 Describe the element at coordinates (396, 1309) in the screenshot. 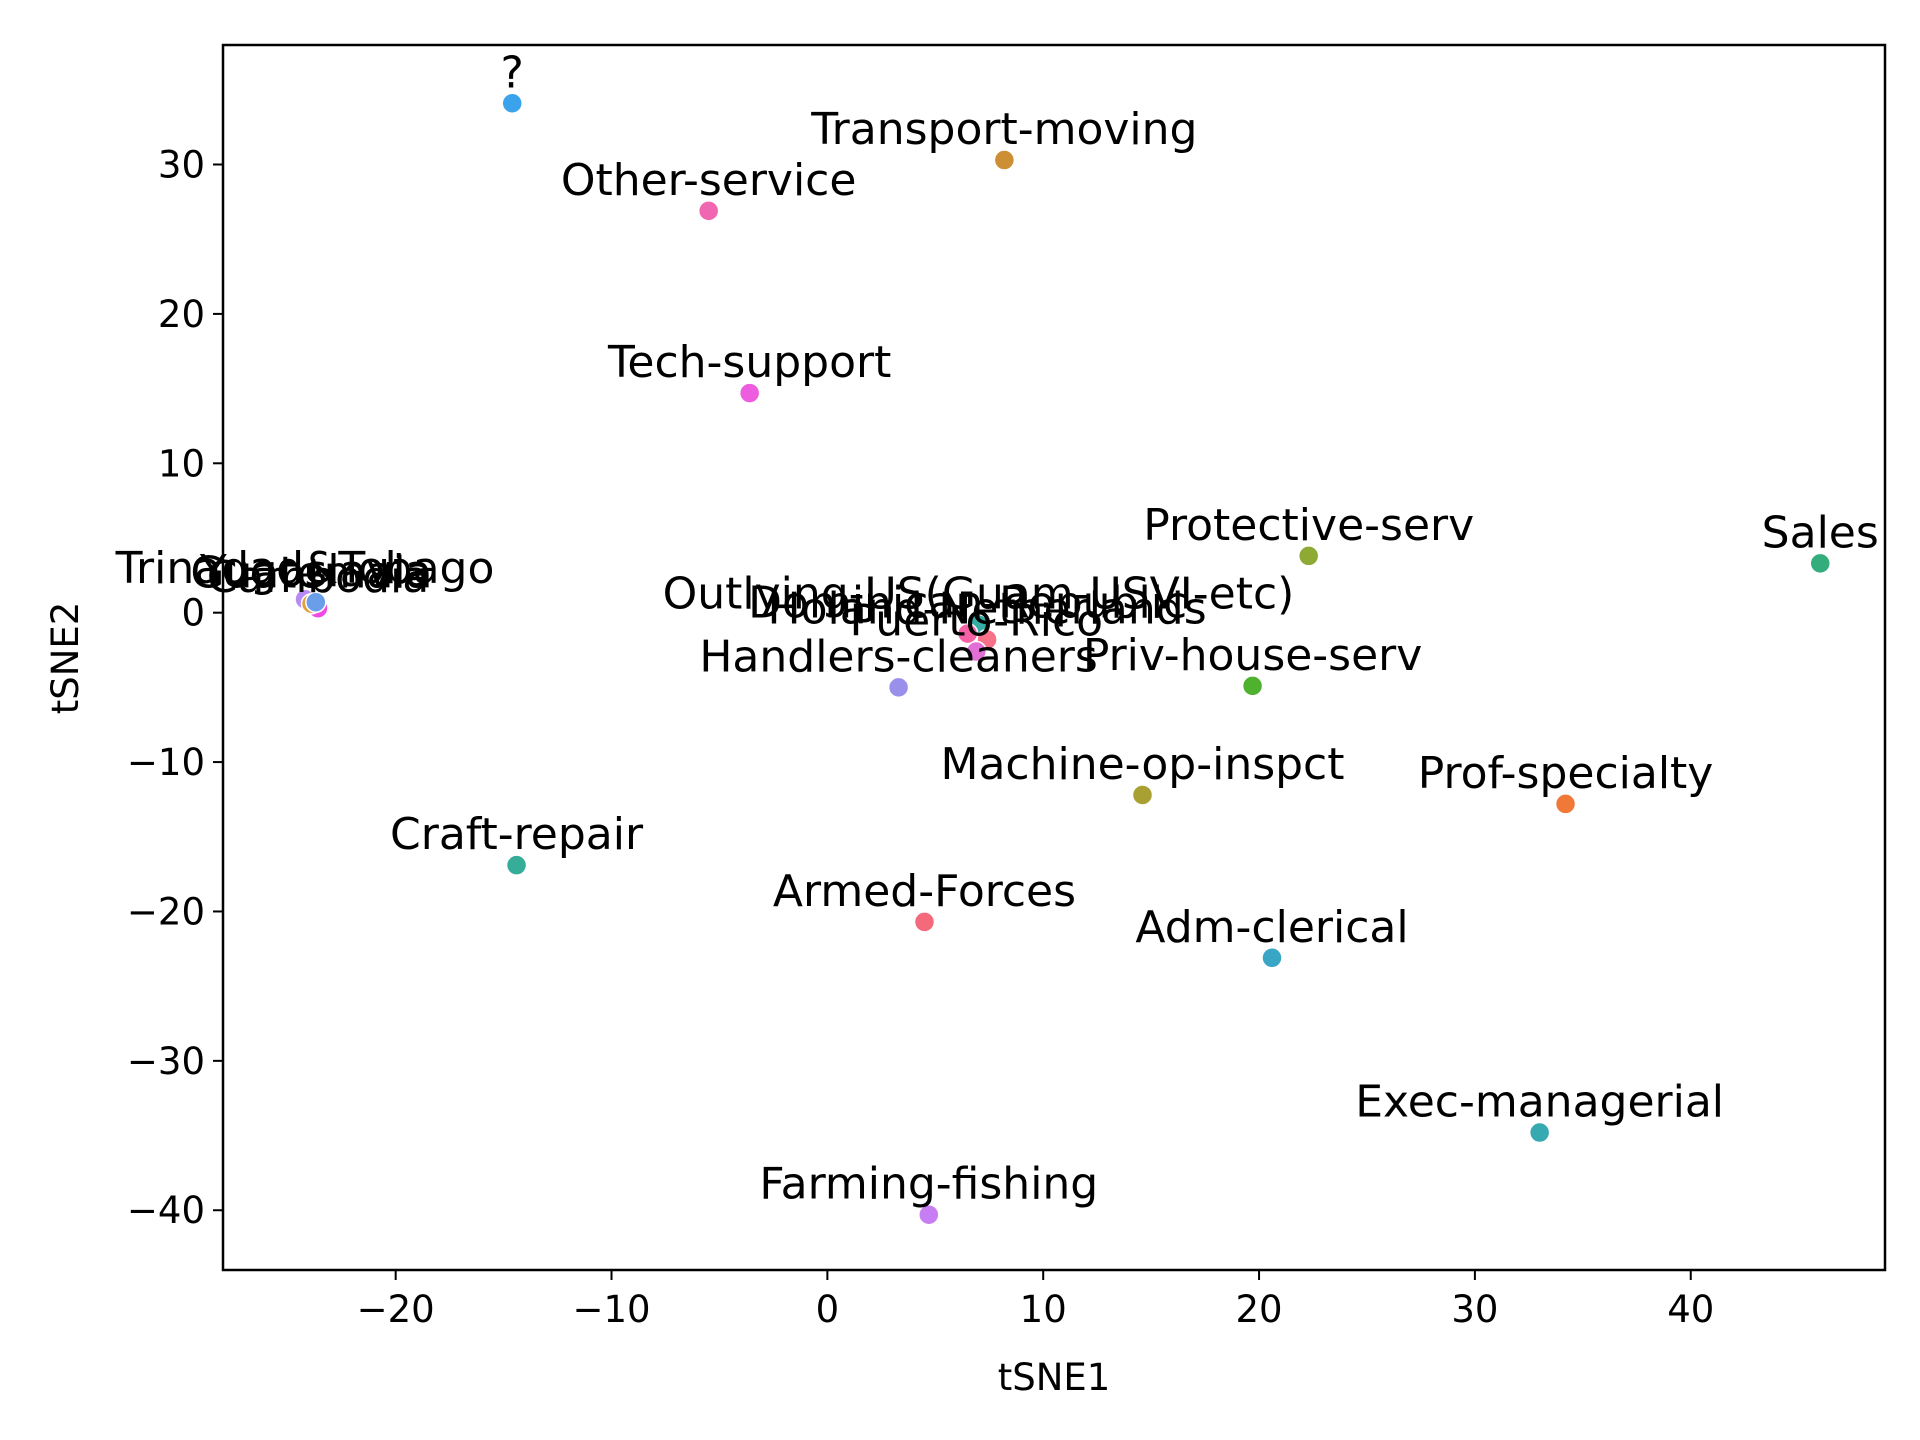

I see `x-tick-label: −20` at that location.